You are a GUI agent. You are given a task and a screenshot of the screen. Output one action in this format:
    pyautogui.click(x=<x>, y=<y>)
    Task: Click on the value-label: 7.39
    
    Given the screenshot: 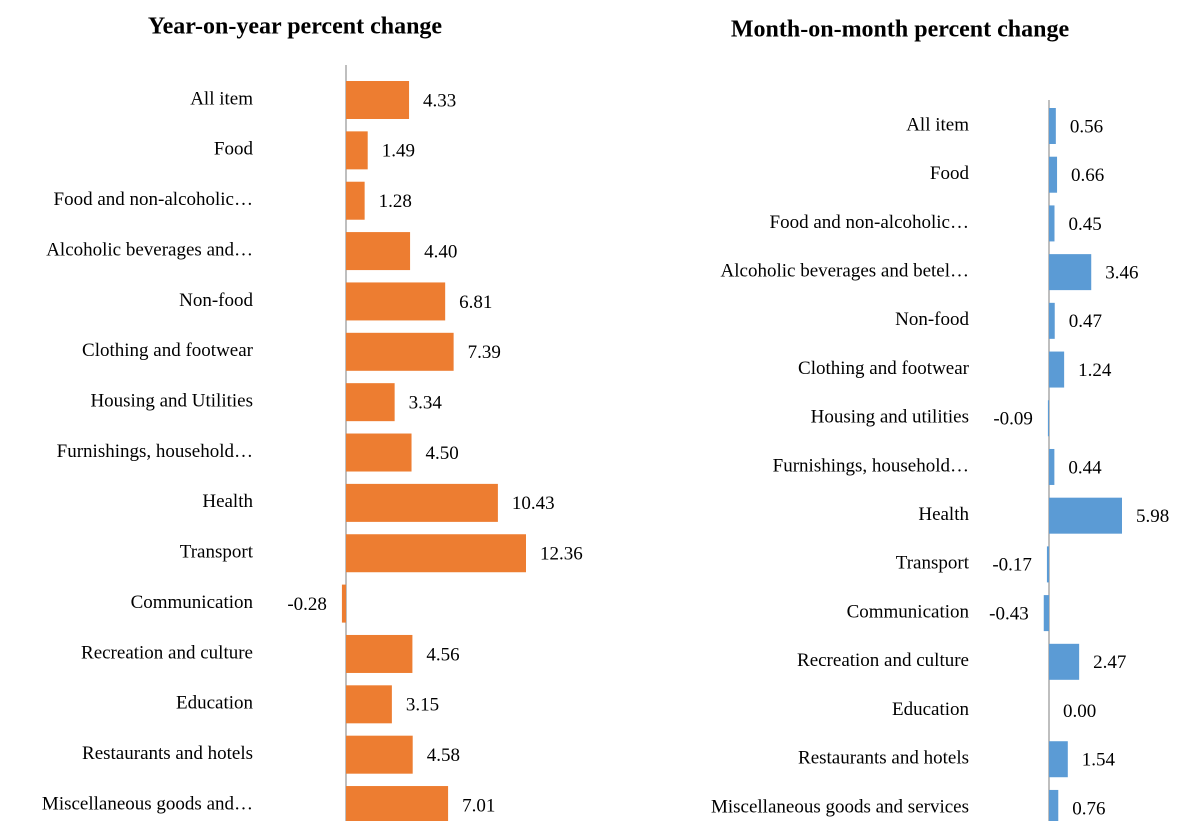 What is the action you would take?
    pyautogui.click(x=484, y=352)
    